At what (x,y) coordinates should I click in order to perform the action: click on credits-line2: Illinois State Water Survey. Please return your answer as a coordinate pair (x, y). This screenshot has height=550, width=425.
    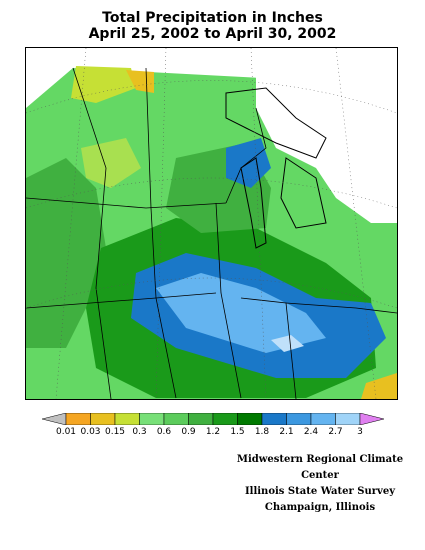
    Looking at the image, I should click on (320, 491).